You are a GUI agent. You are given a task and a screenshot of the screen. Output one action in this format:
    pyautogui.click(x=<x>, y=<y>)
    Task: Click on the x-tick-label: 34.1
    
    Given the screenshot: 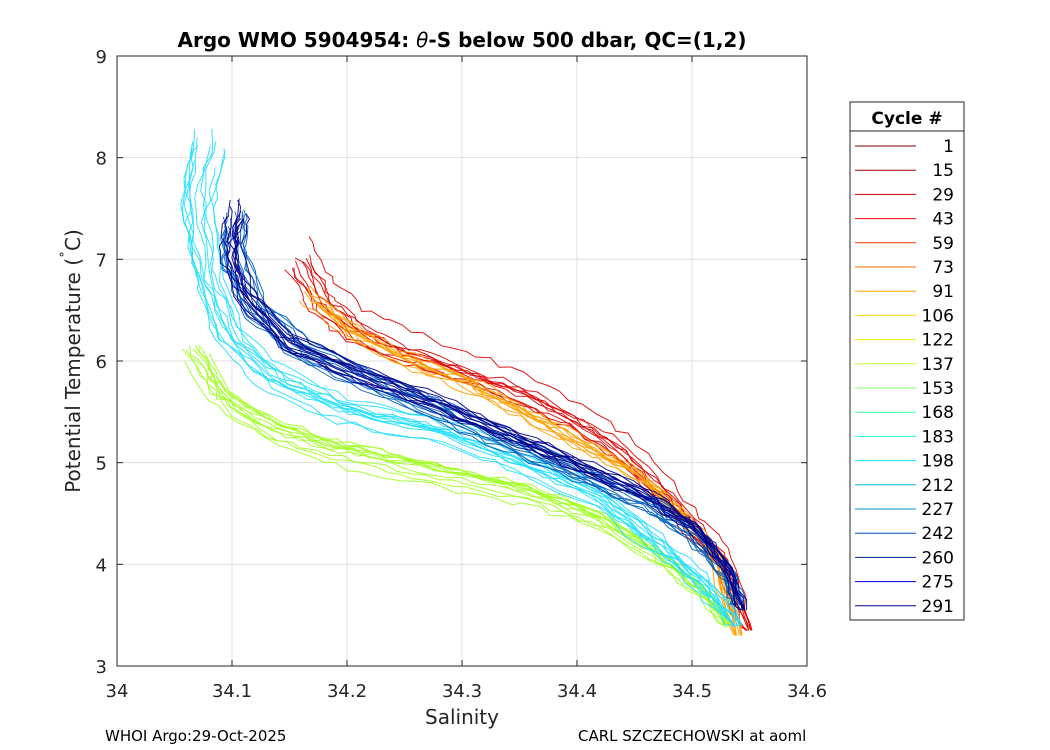 What is the action you would take?
    pyautogui.click(x=232, y=691)
    